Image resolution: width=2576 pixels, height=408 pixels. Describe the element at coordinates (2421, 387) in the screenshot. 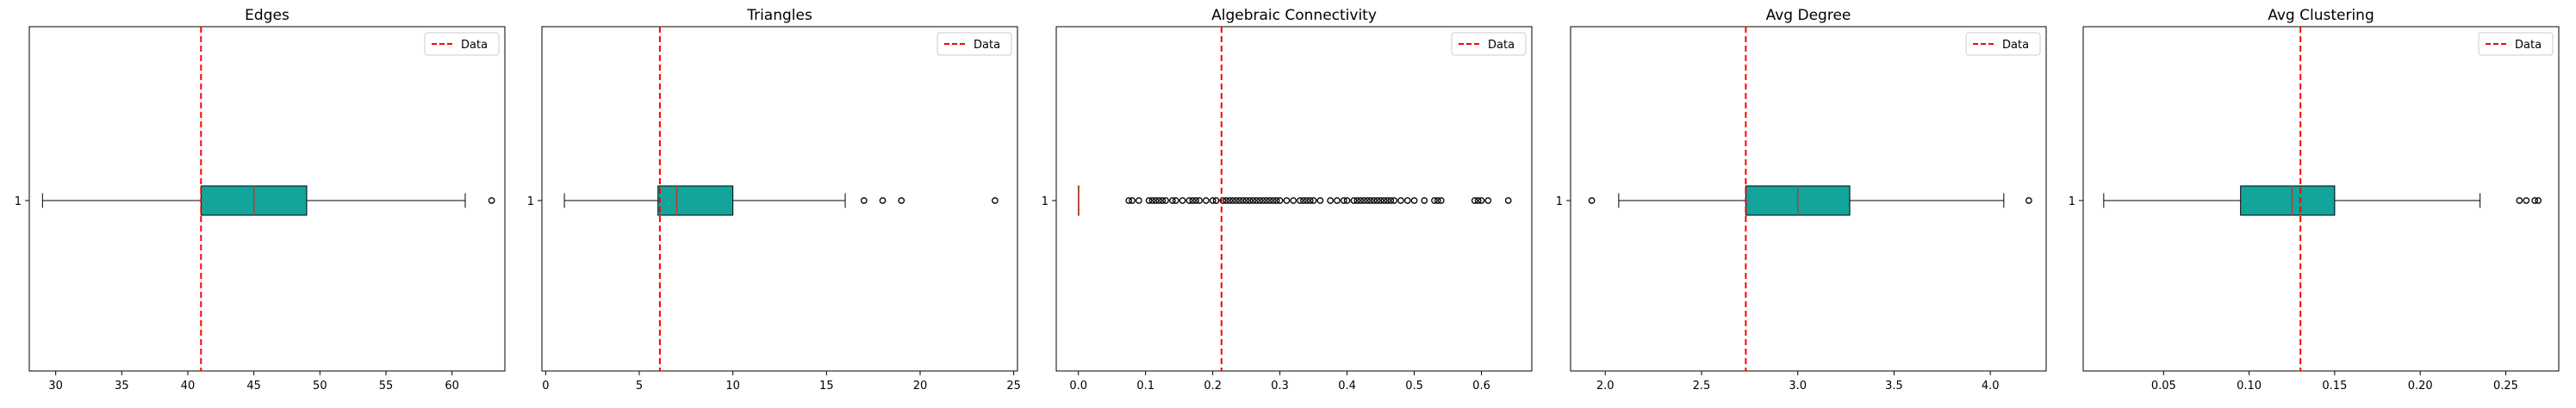

I see `x-tick-label: 0.20` at that location.